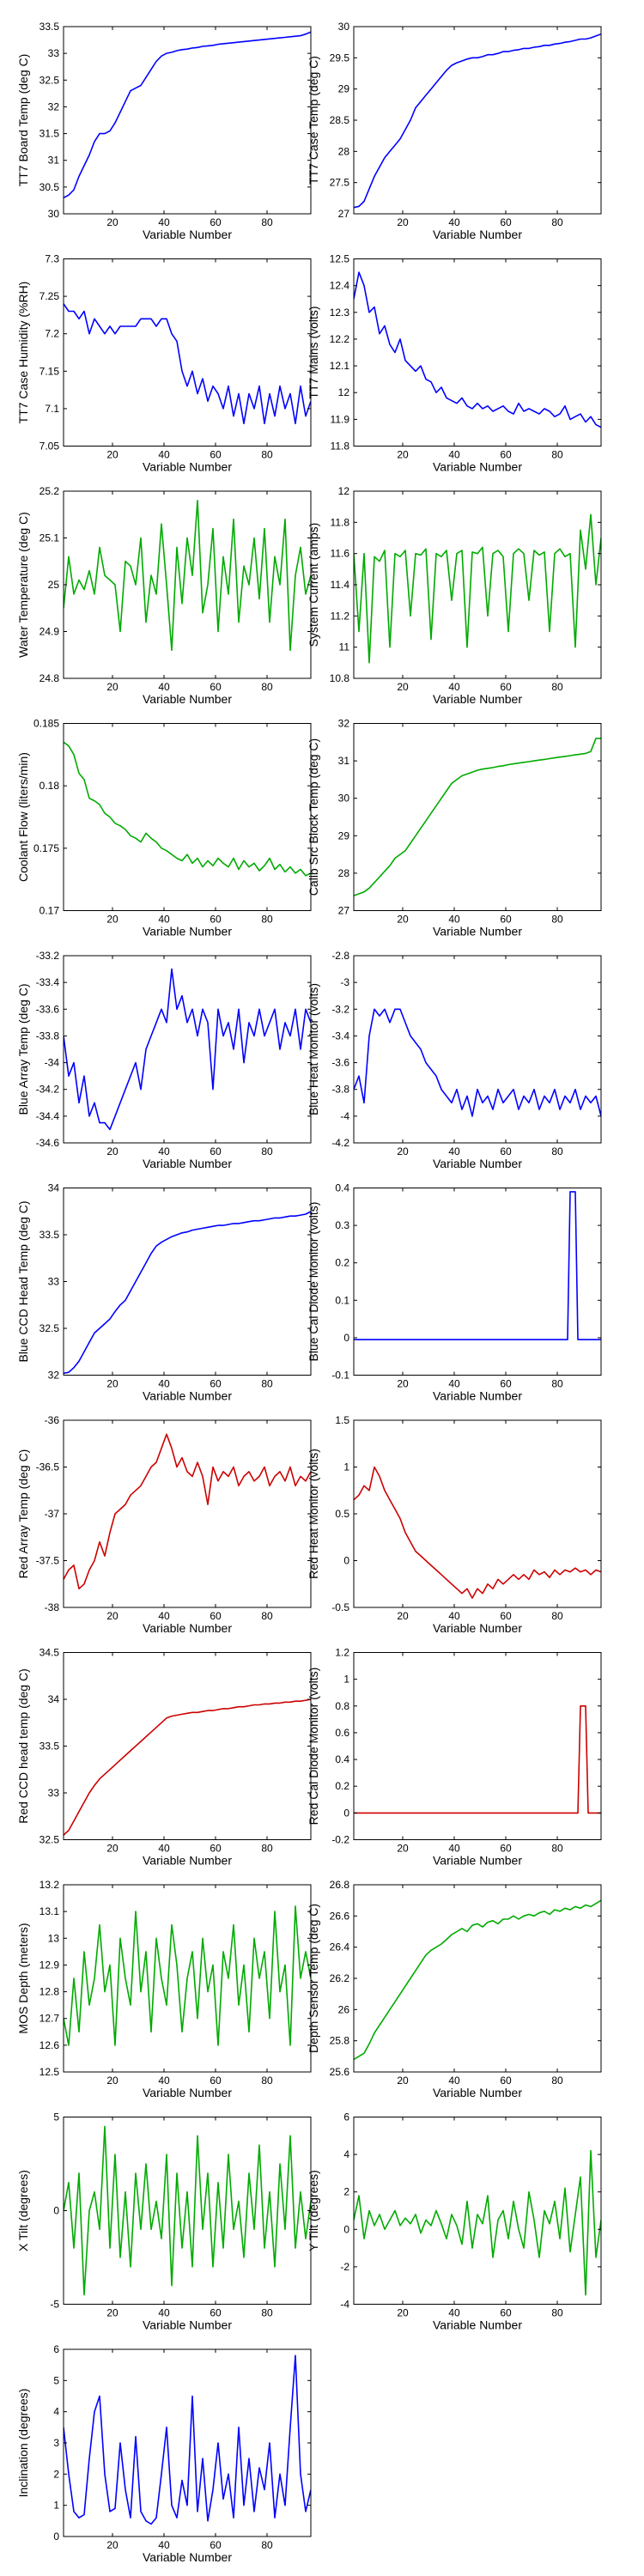 This screenshot has height=2576, width=644. What do you see at coordinates (56, 2506) in the screenshot?
I see `chart-21-y-tick-label: 1` at bounding box center [56, 2506].